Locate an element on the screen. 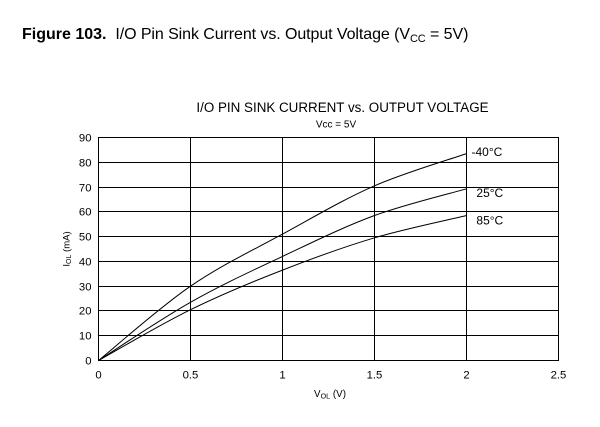 Image resolution: width=600 pixels, height=427 pixels. svg-text: 2 is located at coordinates (466, 375).